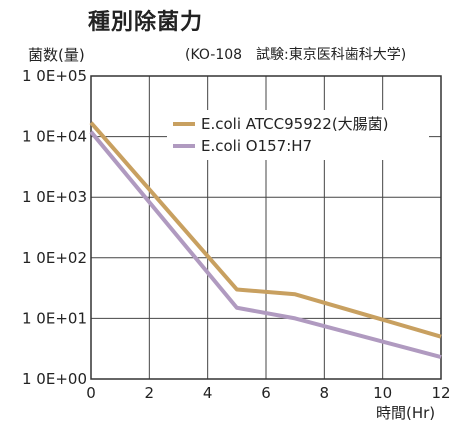  What do you see at coordinates (382, 393) in the screenshot?
I see `x-tick-label: 10` at bounding box center [382, 393].